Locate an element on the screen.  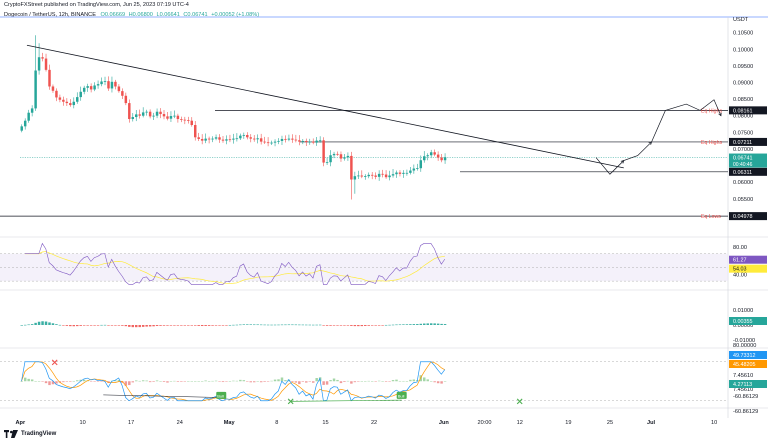
ohlc-low: L0.06641 is located at coordinates (168, 15).